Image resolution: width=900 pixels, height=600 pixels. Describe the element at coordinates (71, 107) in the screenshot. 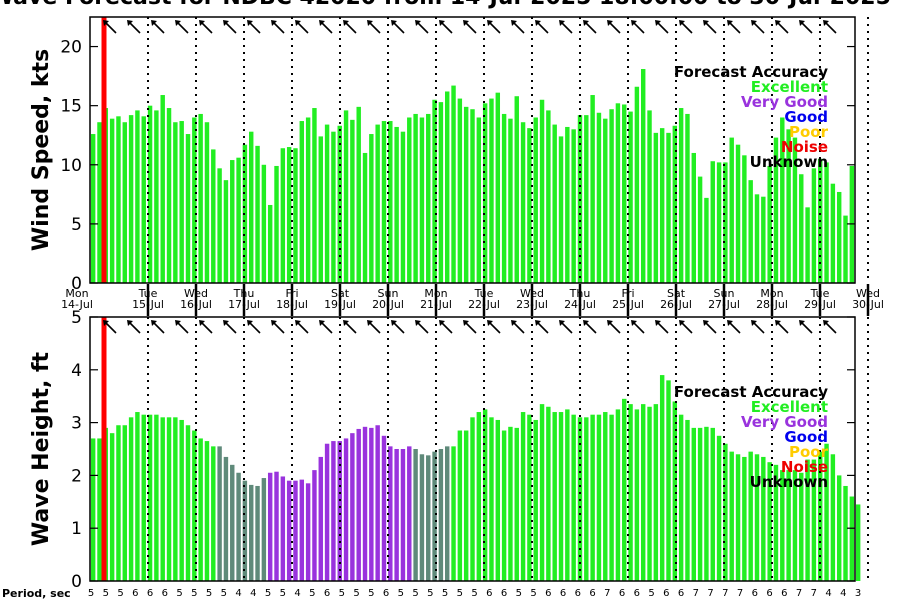

I see `y-tick-label: 15` at that location.